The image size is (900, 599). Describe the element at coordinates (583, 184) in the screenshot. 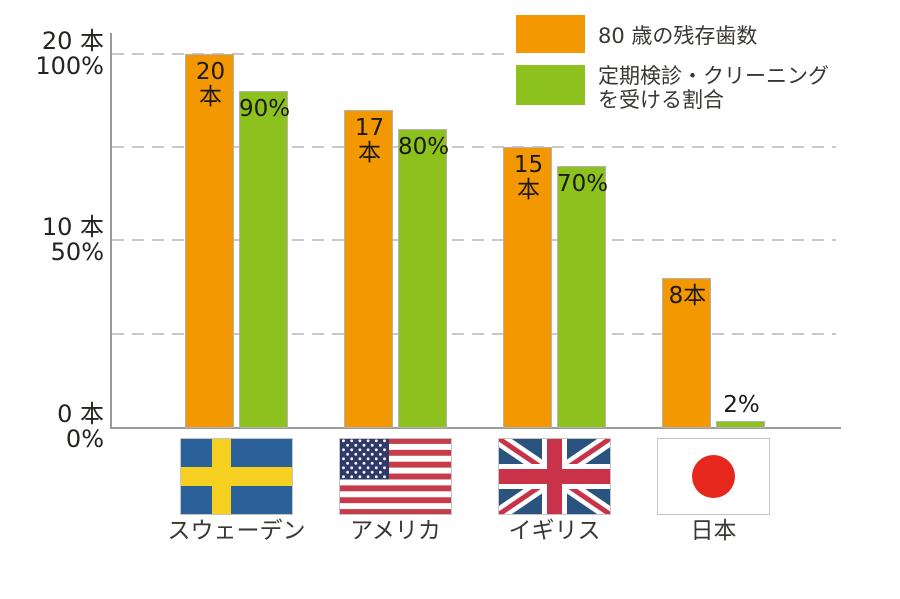

I see `bar-value-label-checkup-uk: 70%` at that location.